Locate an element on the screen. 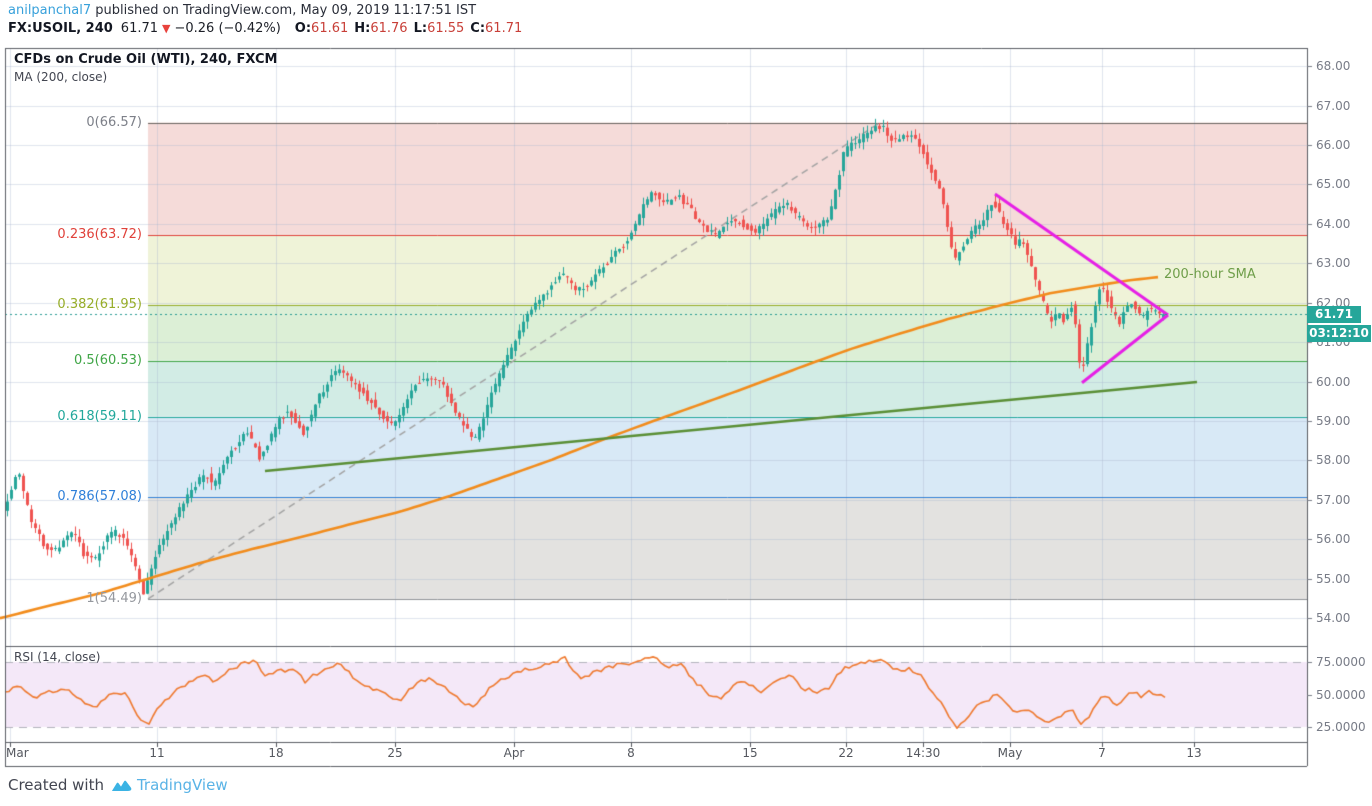 This screenshot has height=806, width=1372. time-tick-label: 14:30 is located at coordinates (923, 753).